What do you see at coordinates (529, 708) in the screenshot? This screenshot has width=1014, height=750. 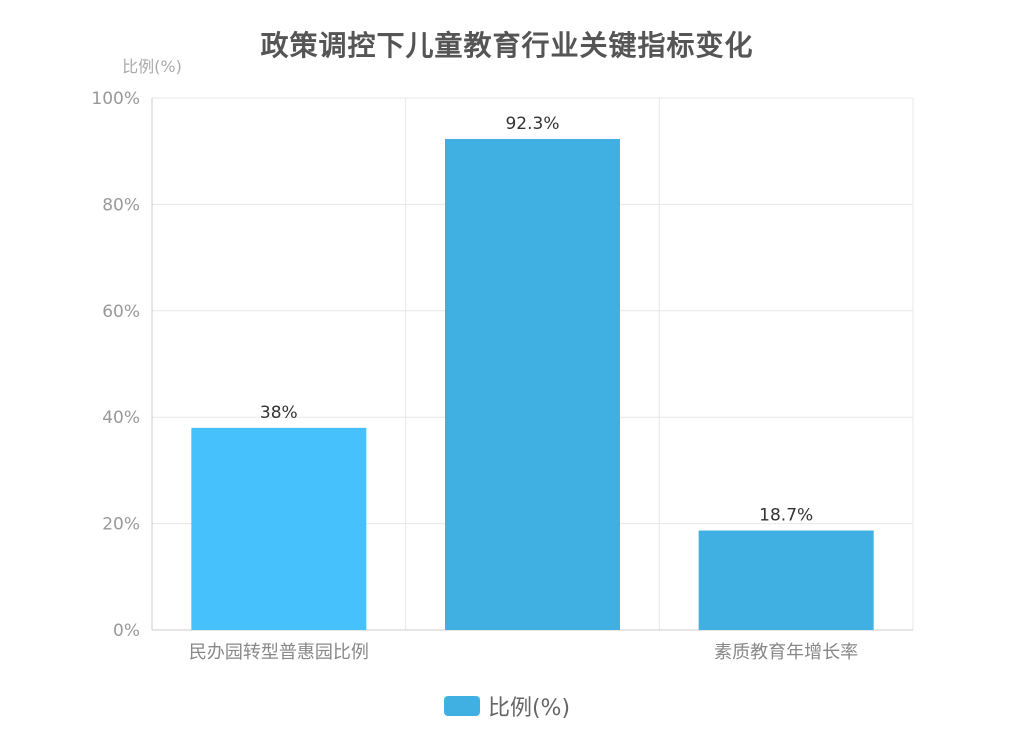 I see `legend-label: 比例(%)` at bounding box center [529, 708].